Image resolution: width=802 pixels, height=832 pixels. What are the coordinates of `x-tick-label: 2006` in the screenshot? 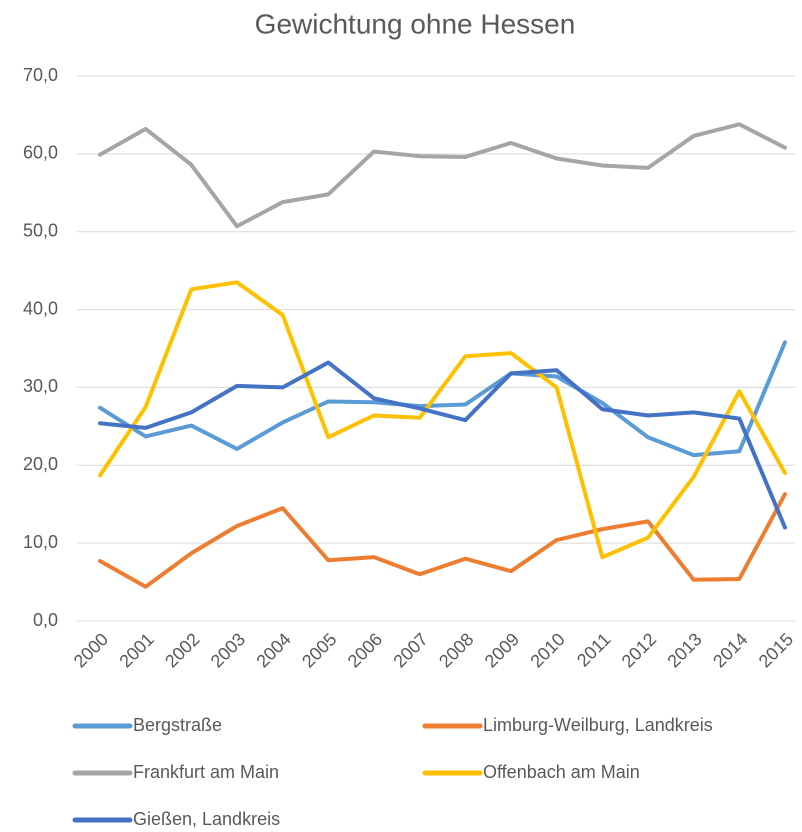 It's located at (365, 650).